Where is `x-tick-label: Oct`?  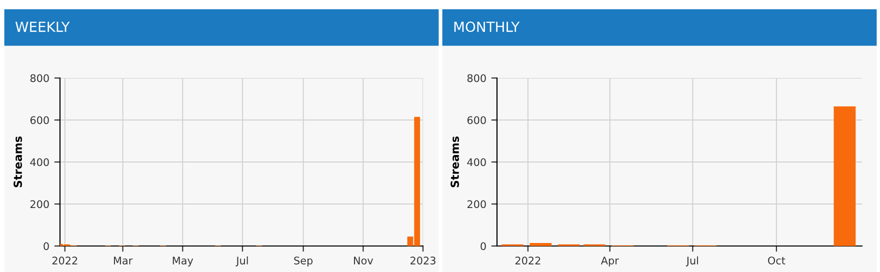
x-tick-label: Oct is located at coordinates (777, 260).